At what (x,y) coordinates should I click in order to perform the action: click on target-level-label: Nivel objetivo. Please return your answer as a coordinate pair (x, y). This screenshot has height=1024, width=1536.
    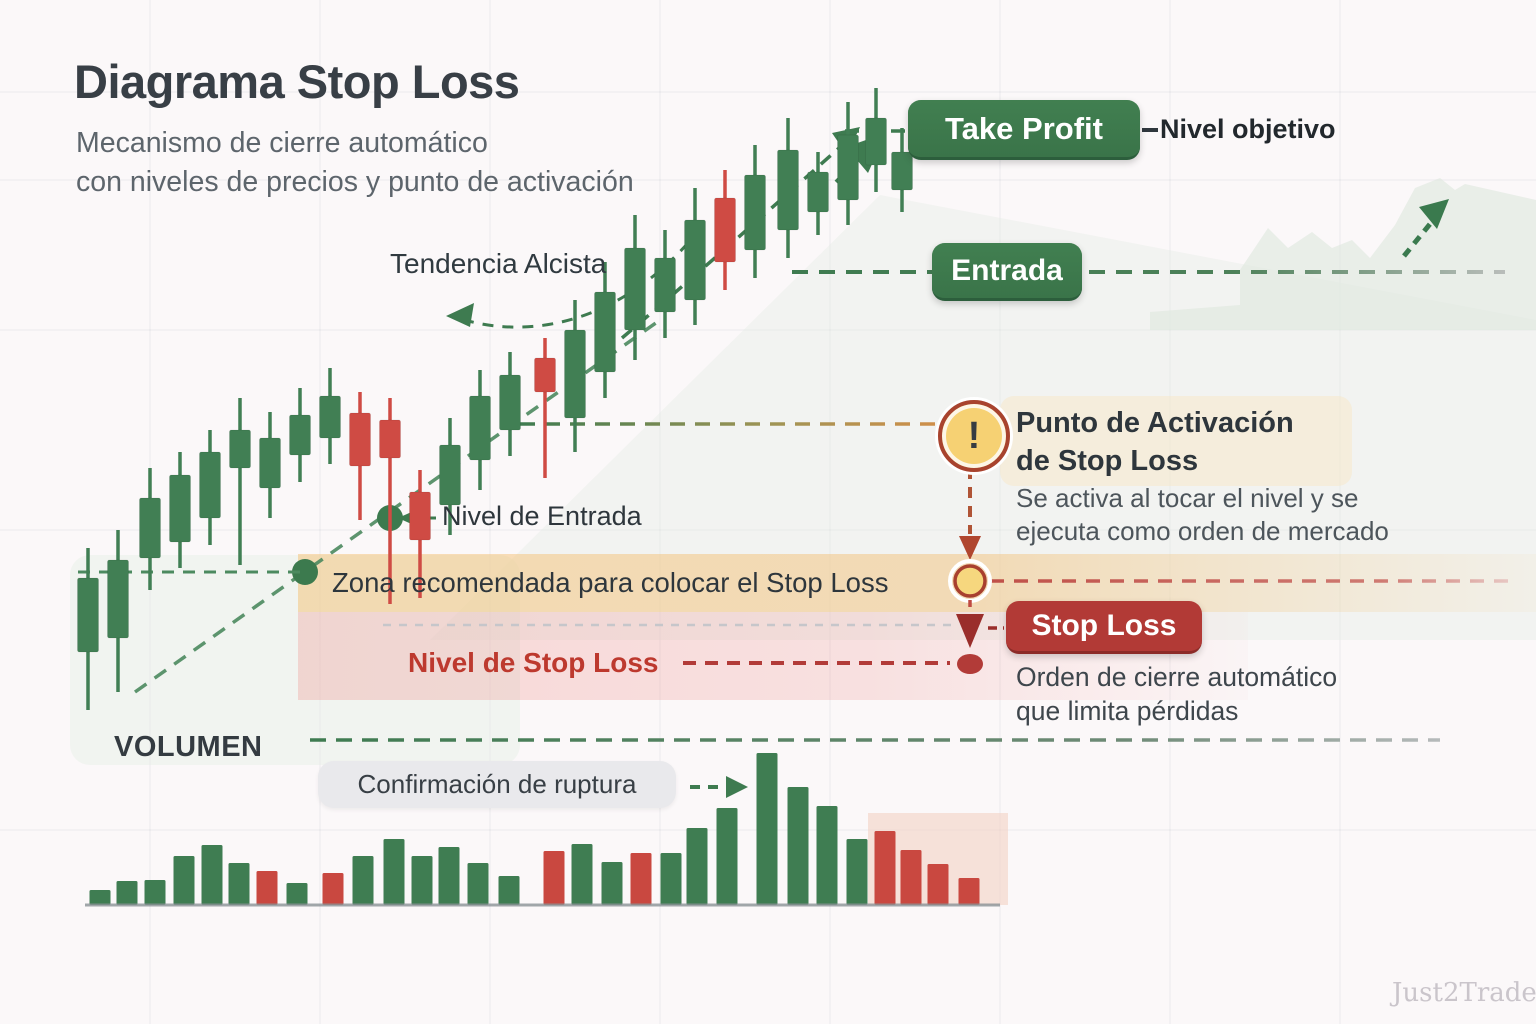
    Looking at the image, I should click on (1248, 129).